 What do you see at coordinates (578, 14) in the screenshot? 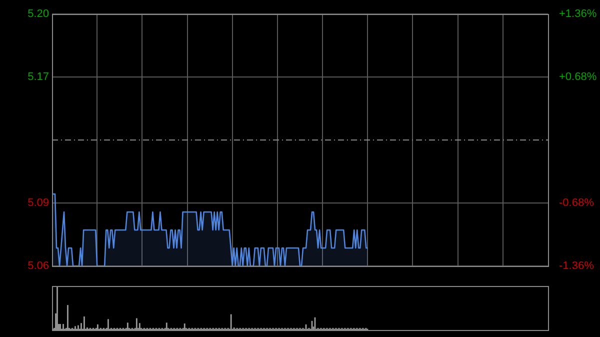
I see `y2-tick-label: +1.36%` at bounding box center [578, 14].